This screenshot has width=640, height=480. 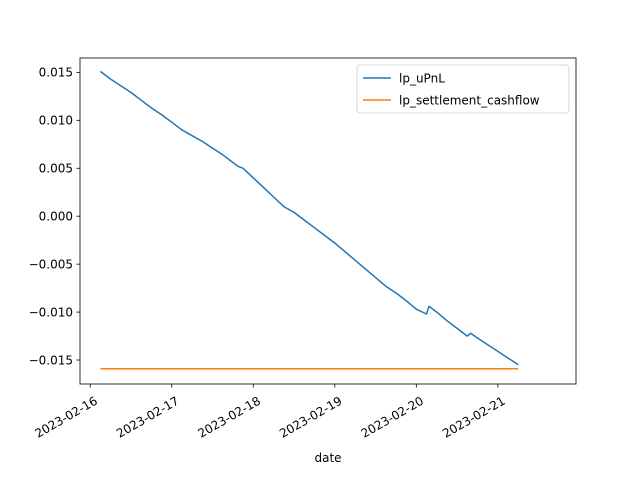 I want to click on x-tick-label: 2023-02-16, so click(x=65, y=417).